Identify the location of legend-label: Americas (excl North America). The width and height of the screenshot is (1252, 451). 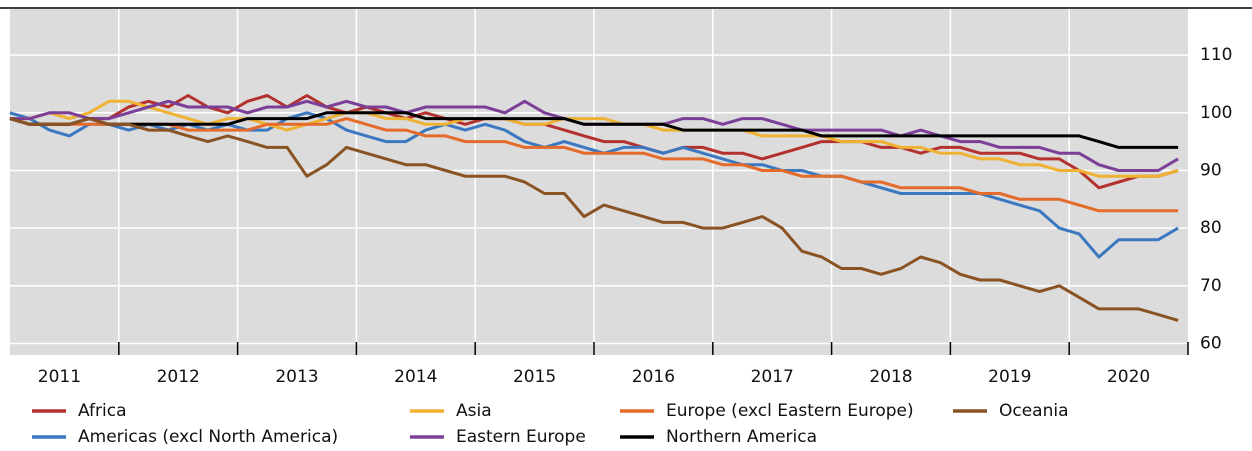
(208, 437).